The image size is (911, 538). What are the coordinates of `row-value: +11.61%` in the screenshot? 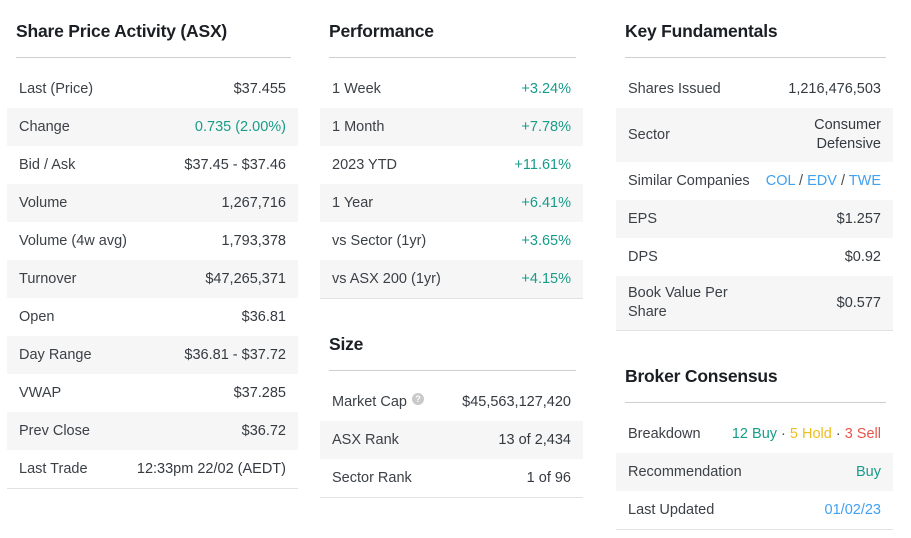 It's located at (542, 164).